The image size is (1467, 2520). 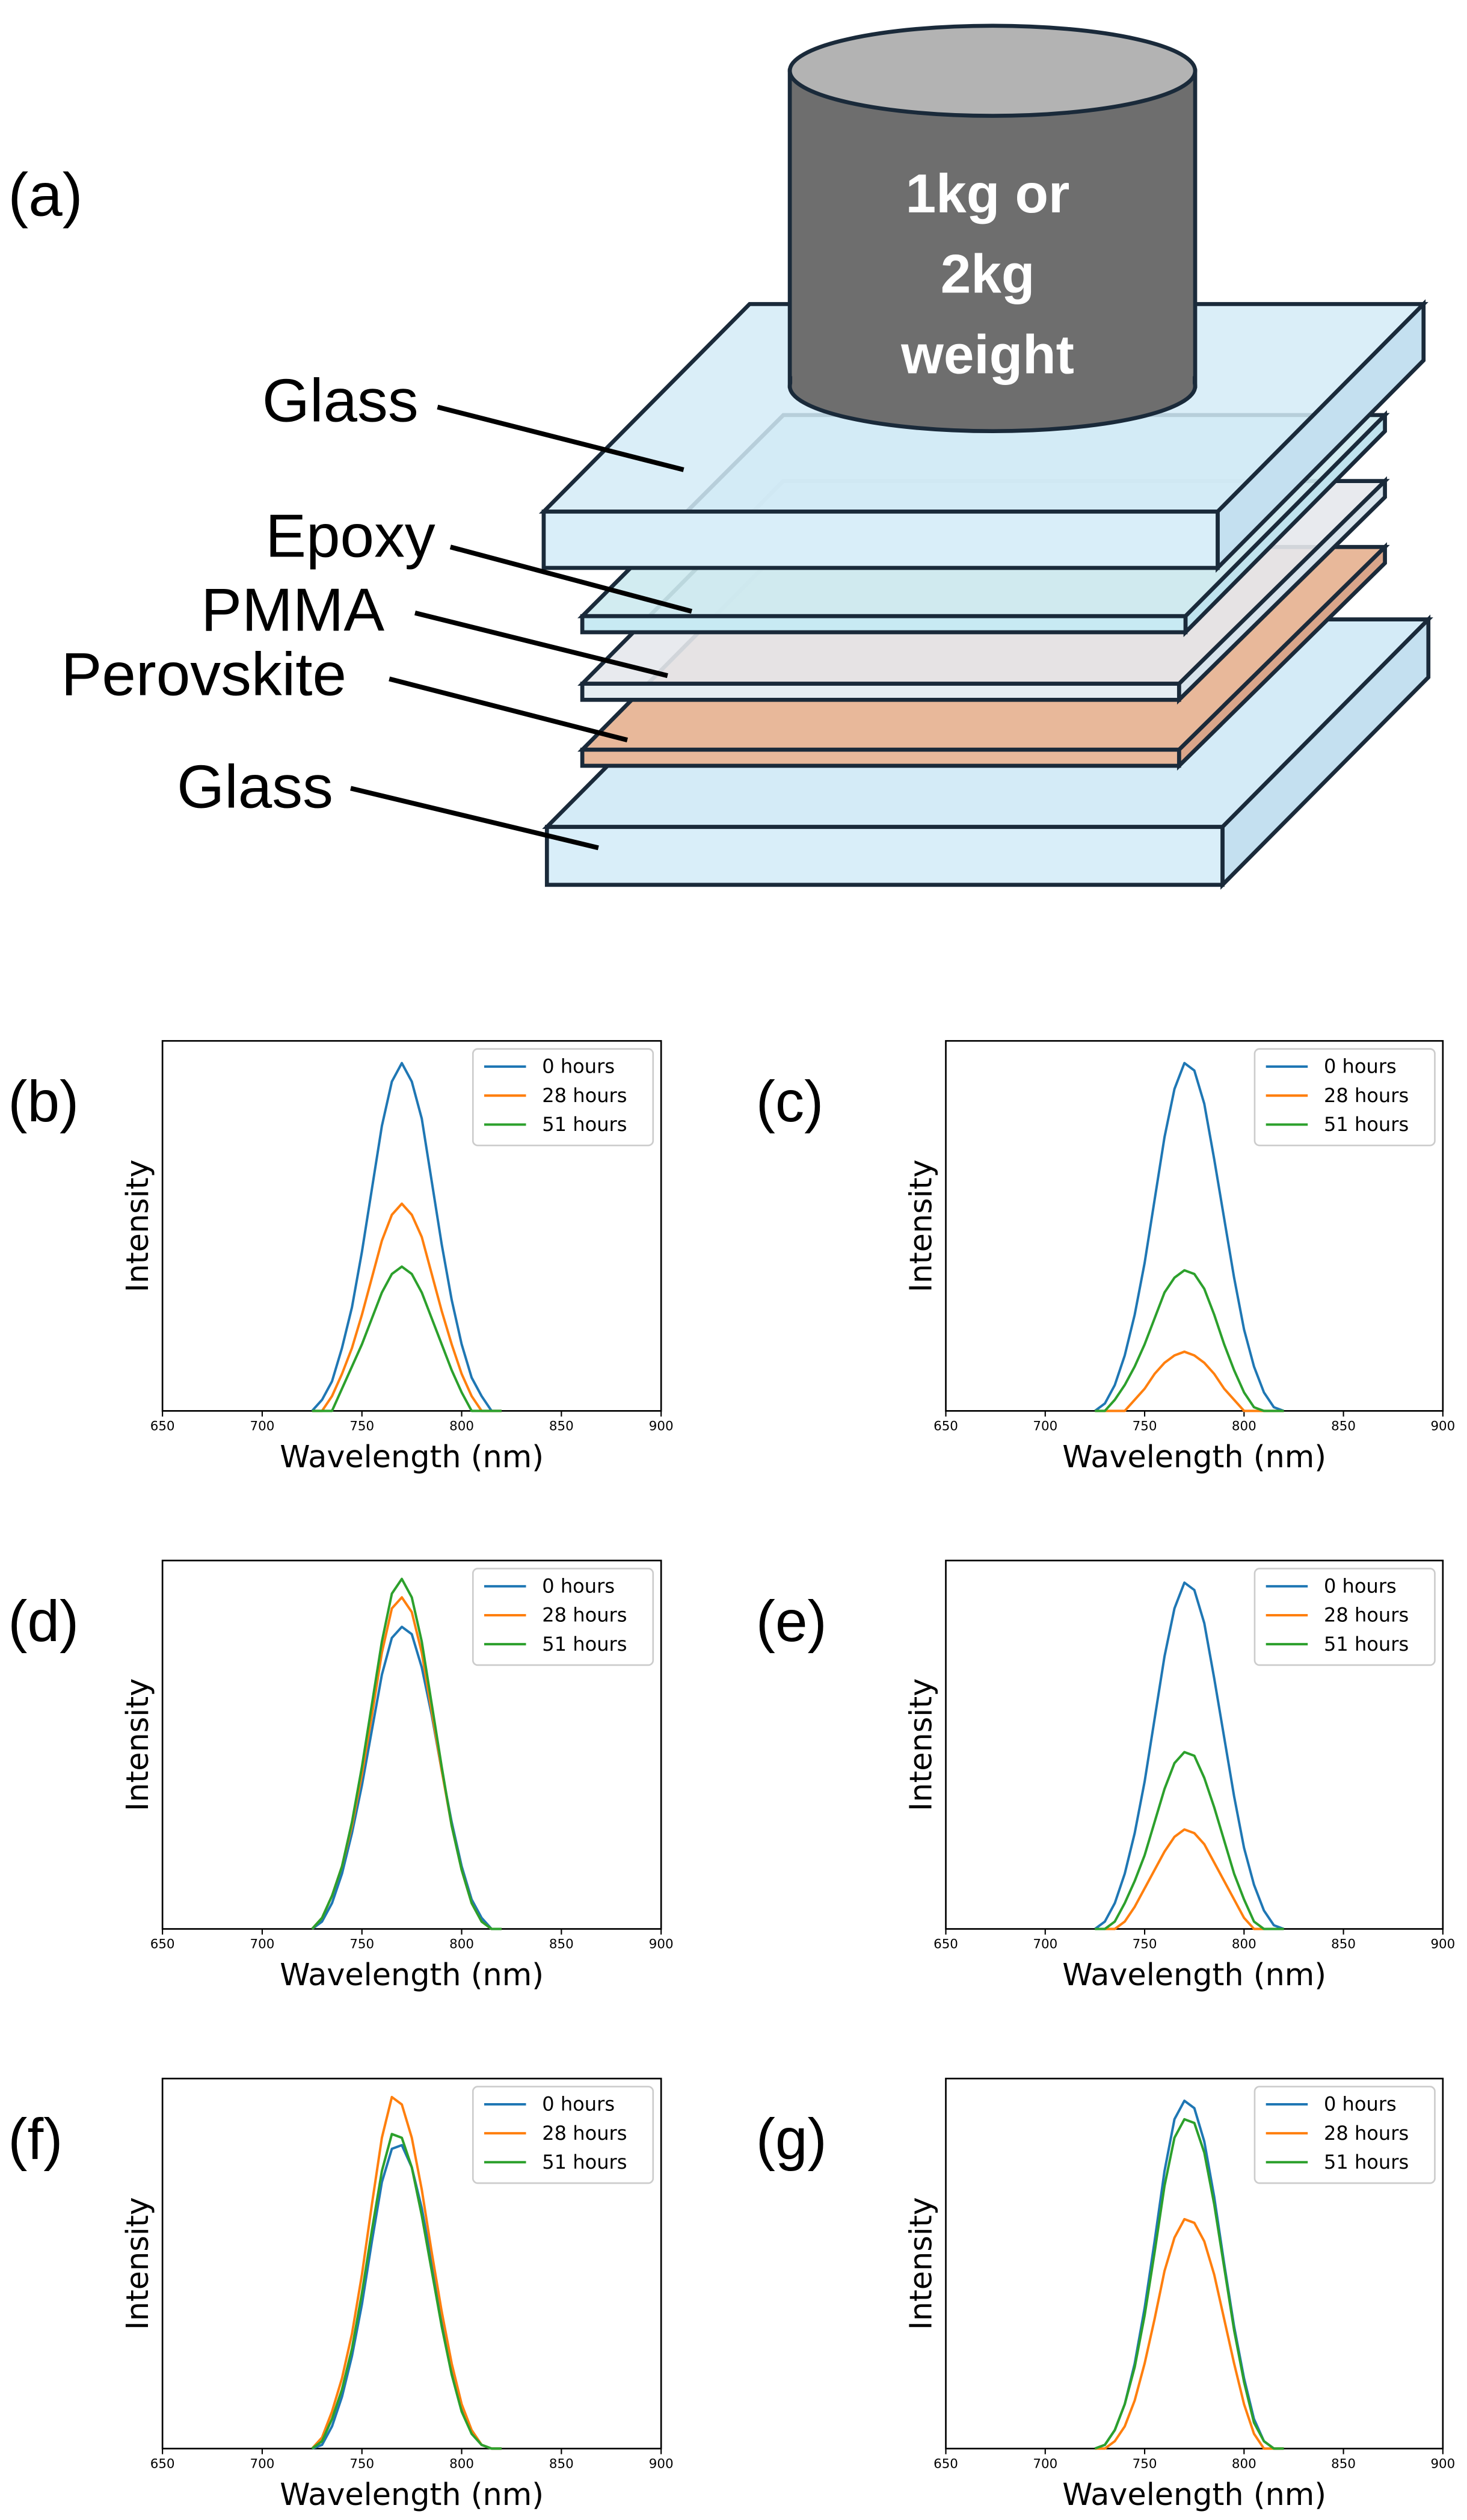 What do you see at coordinates (789, 1102) in the screenshot?
I see `panel-label: (c)` at bounding box center [789, 1102].